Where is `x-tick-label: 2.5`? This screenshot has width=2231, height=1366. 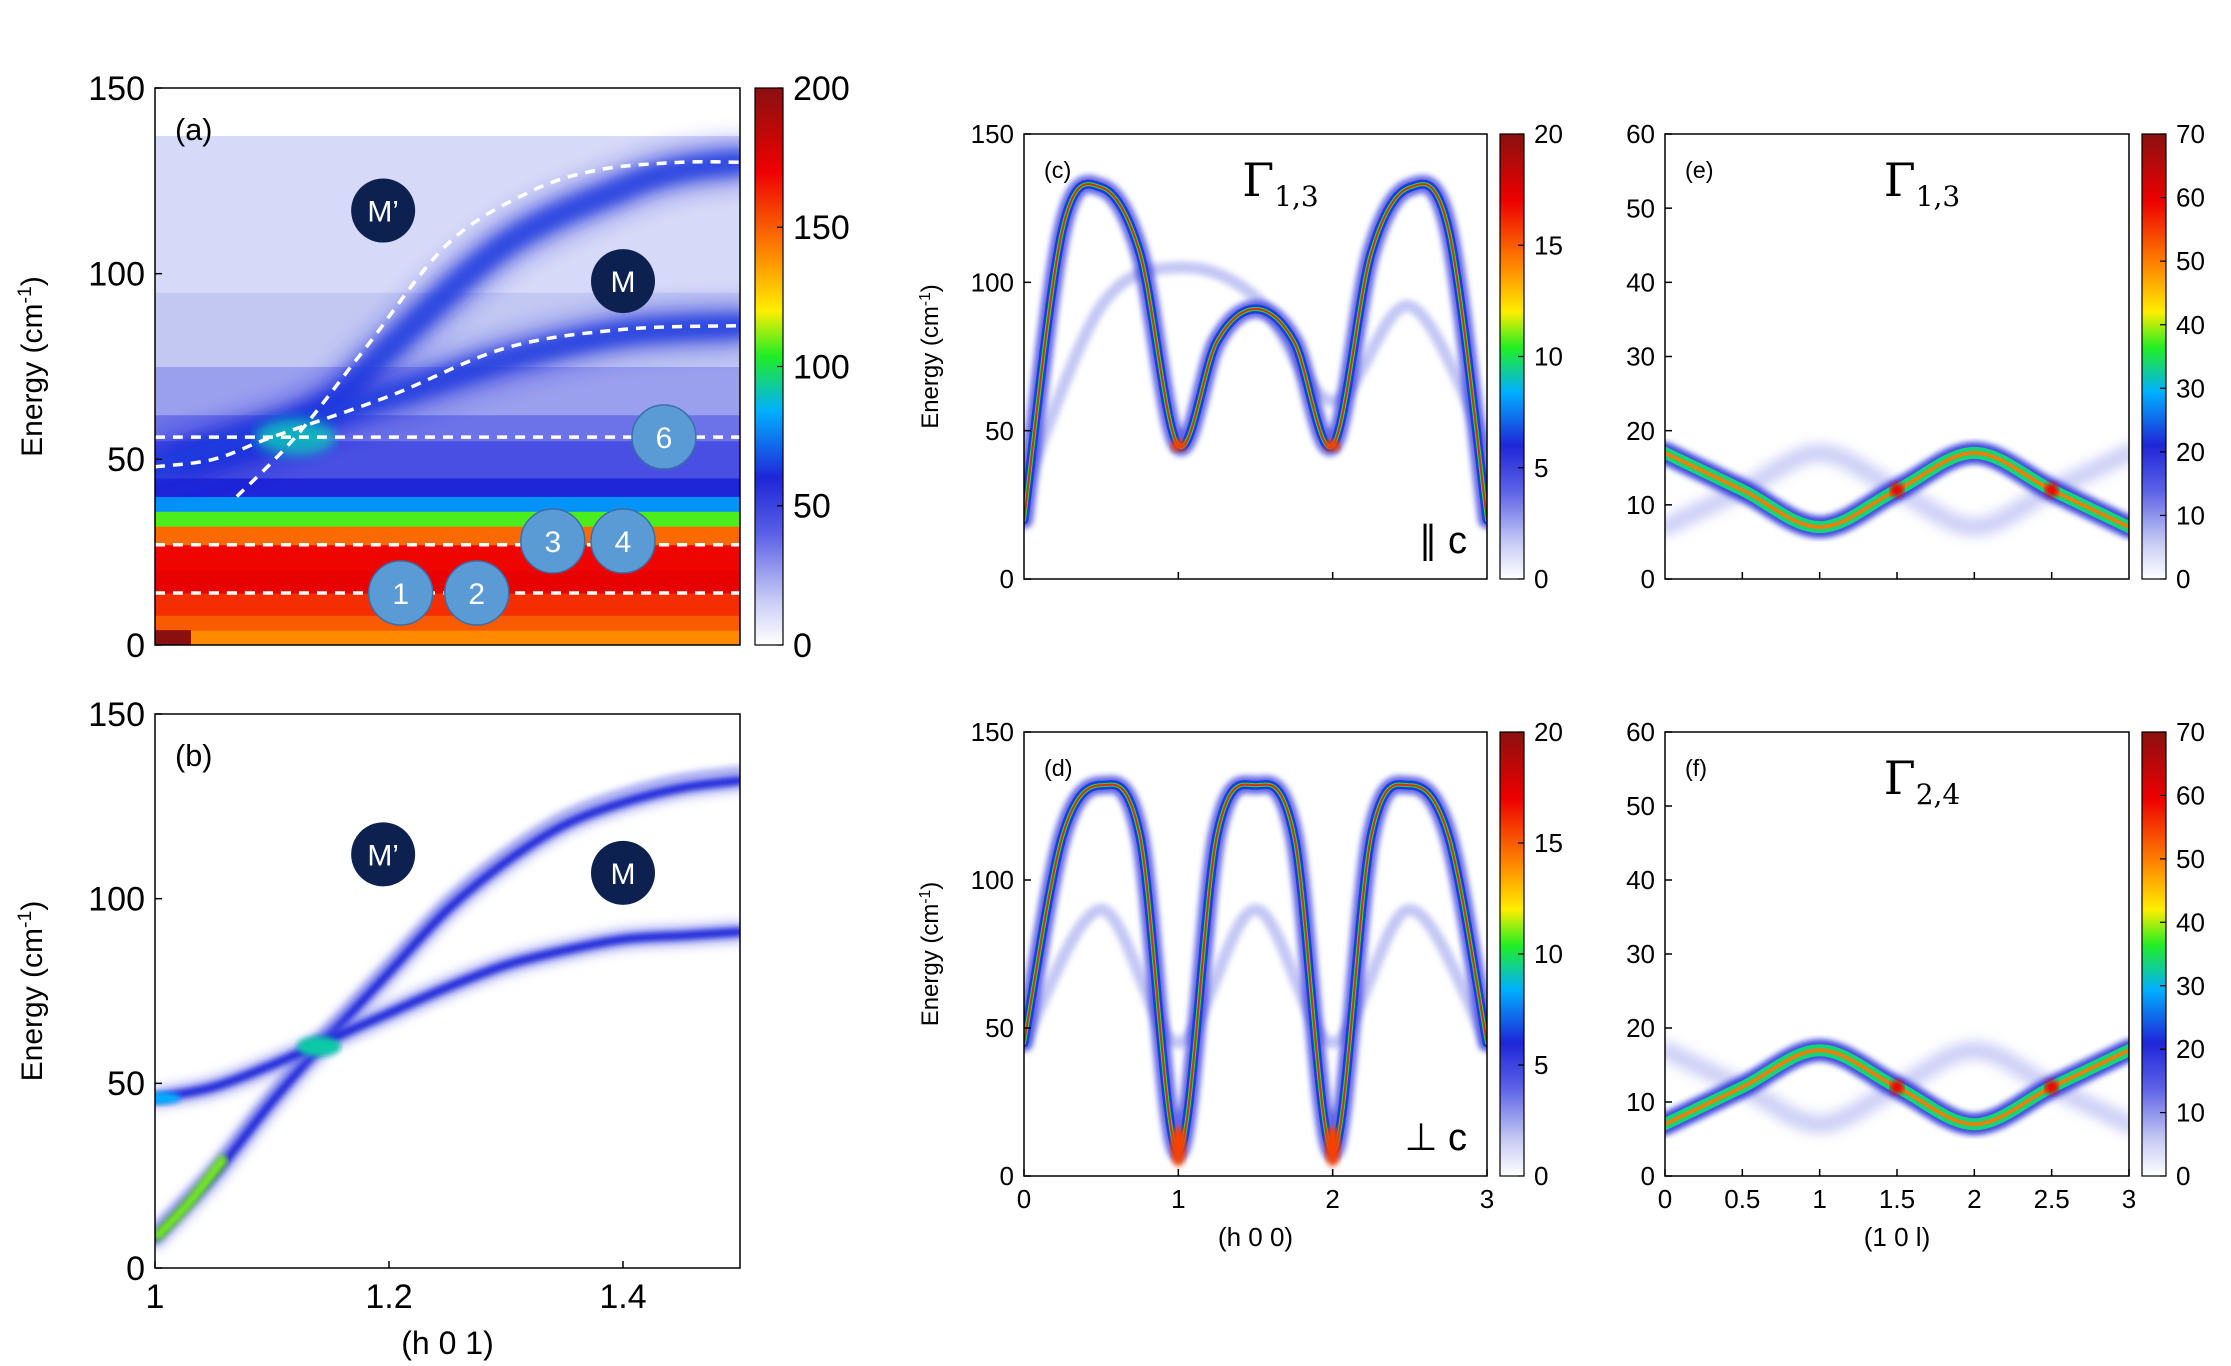 x-tick-label: 2.5 is located at coordinates (2052, 1199).